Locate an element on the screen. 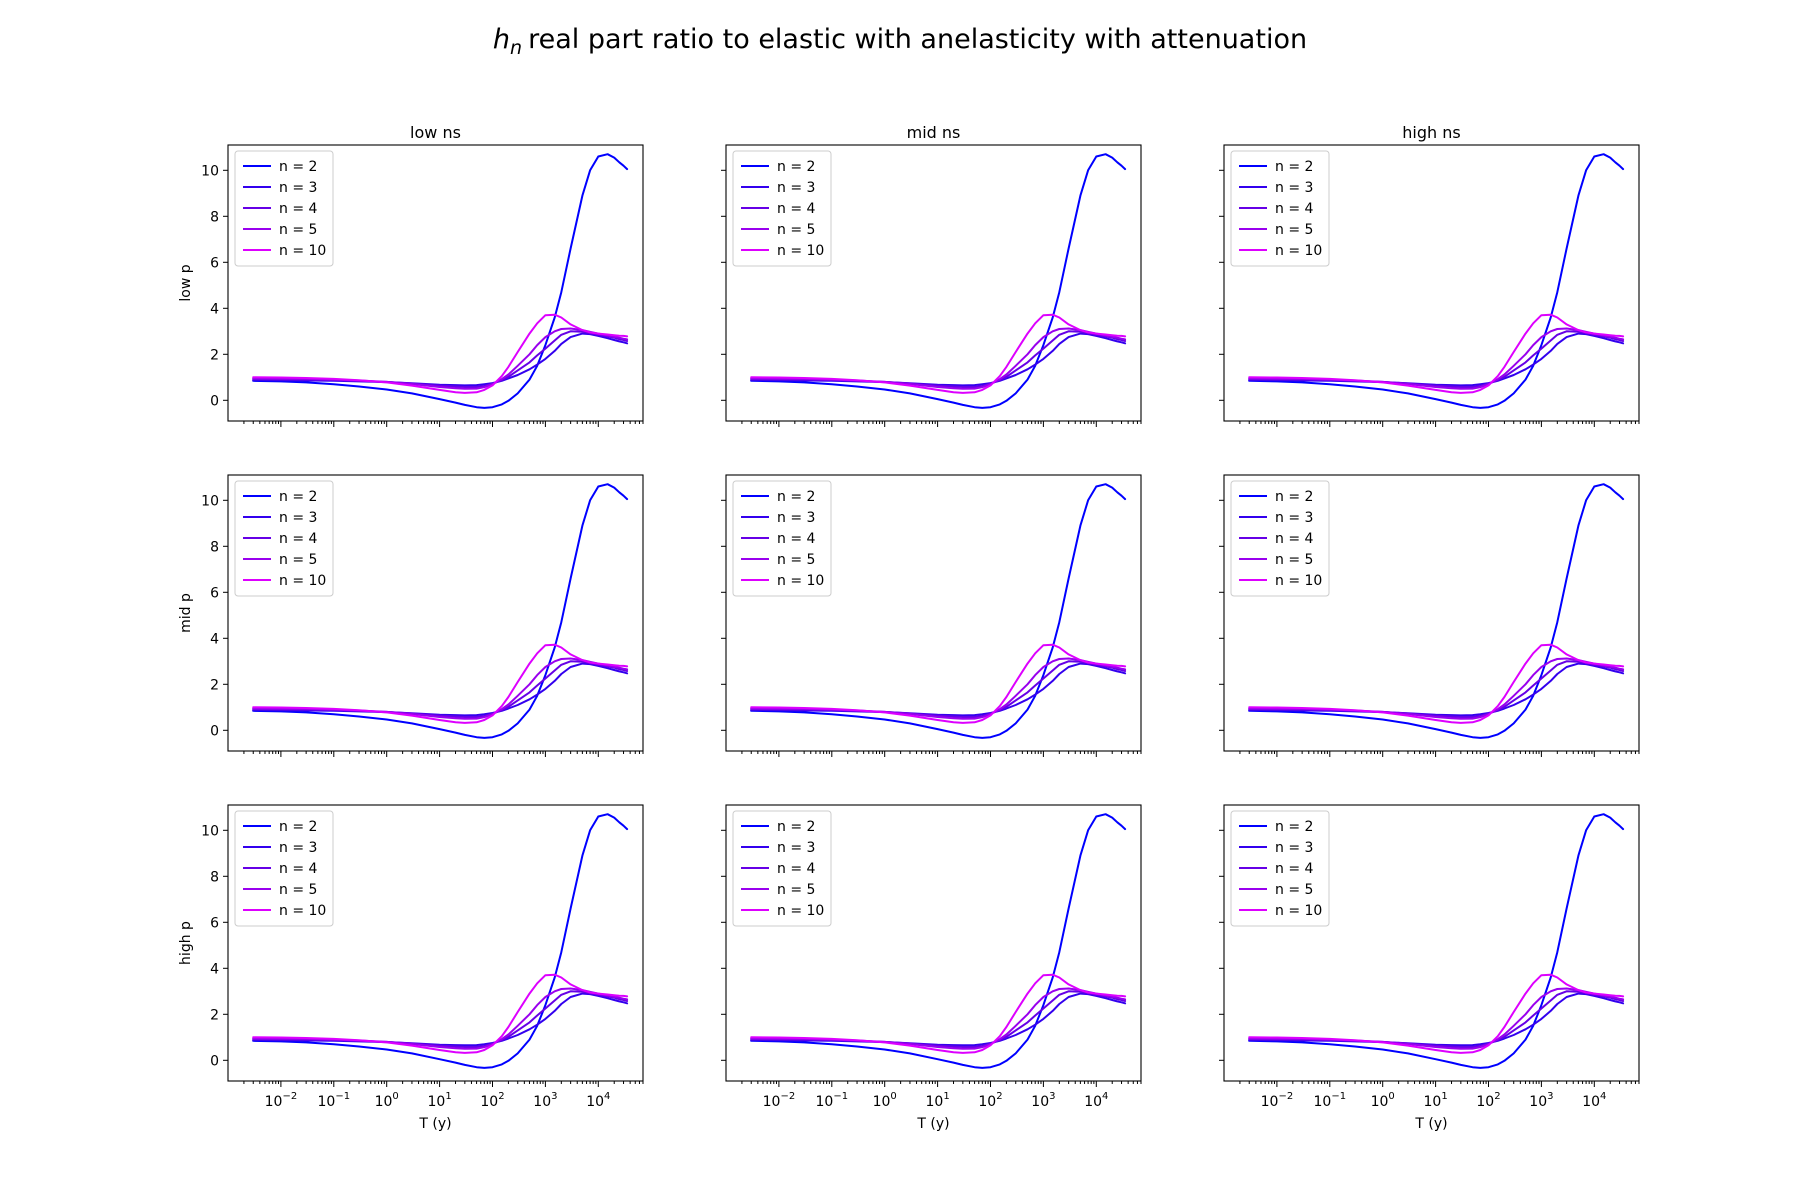 The height and width of the screenshot is (1200, 1800). column-title: high ns is located at coordinates (1431, 132).